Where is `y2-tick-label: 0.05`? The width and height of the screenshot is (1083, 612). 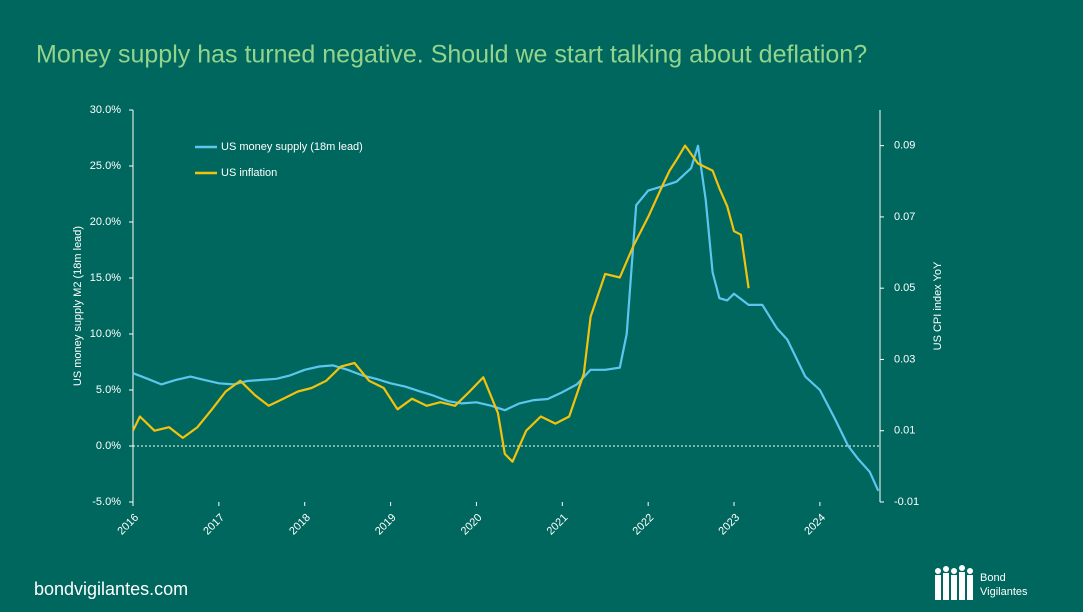
y2-tick-label: 0.05 is located at coordinates (904, 288).